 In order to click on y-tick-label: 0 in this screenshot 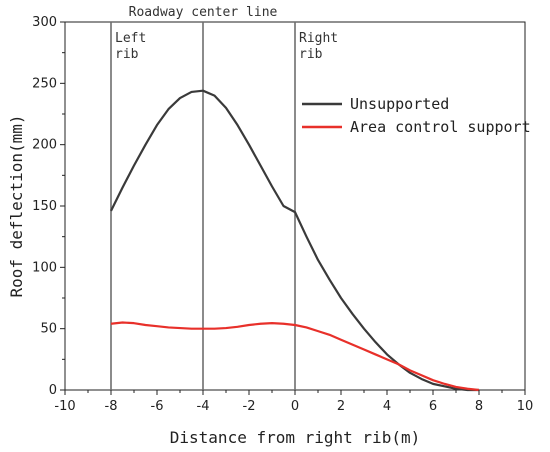, I will do `click(53, 390)`.